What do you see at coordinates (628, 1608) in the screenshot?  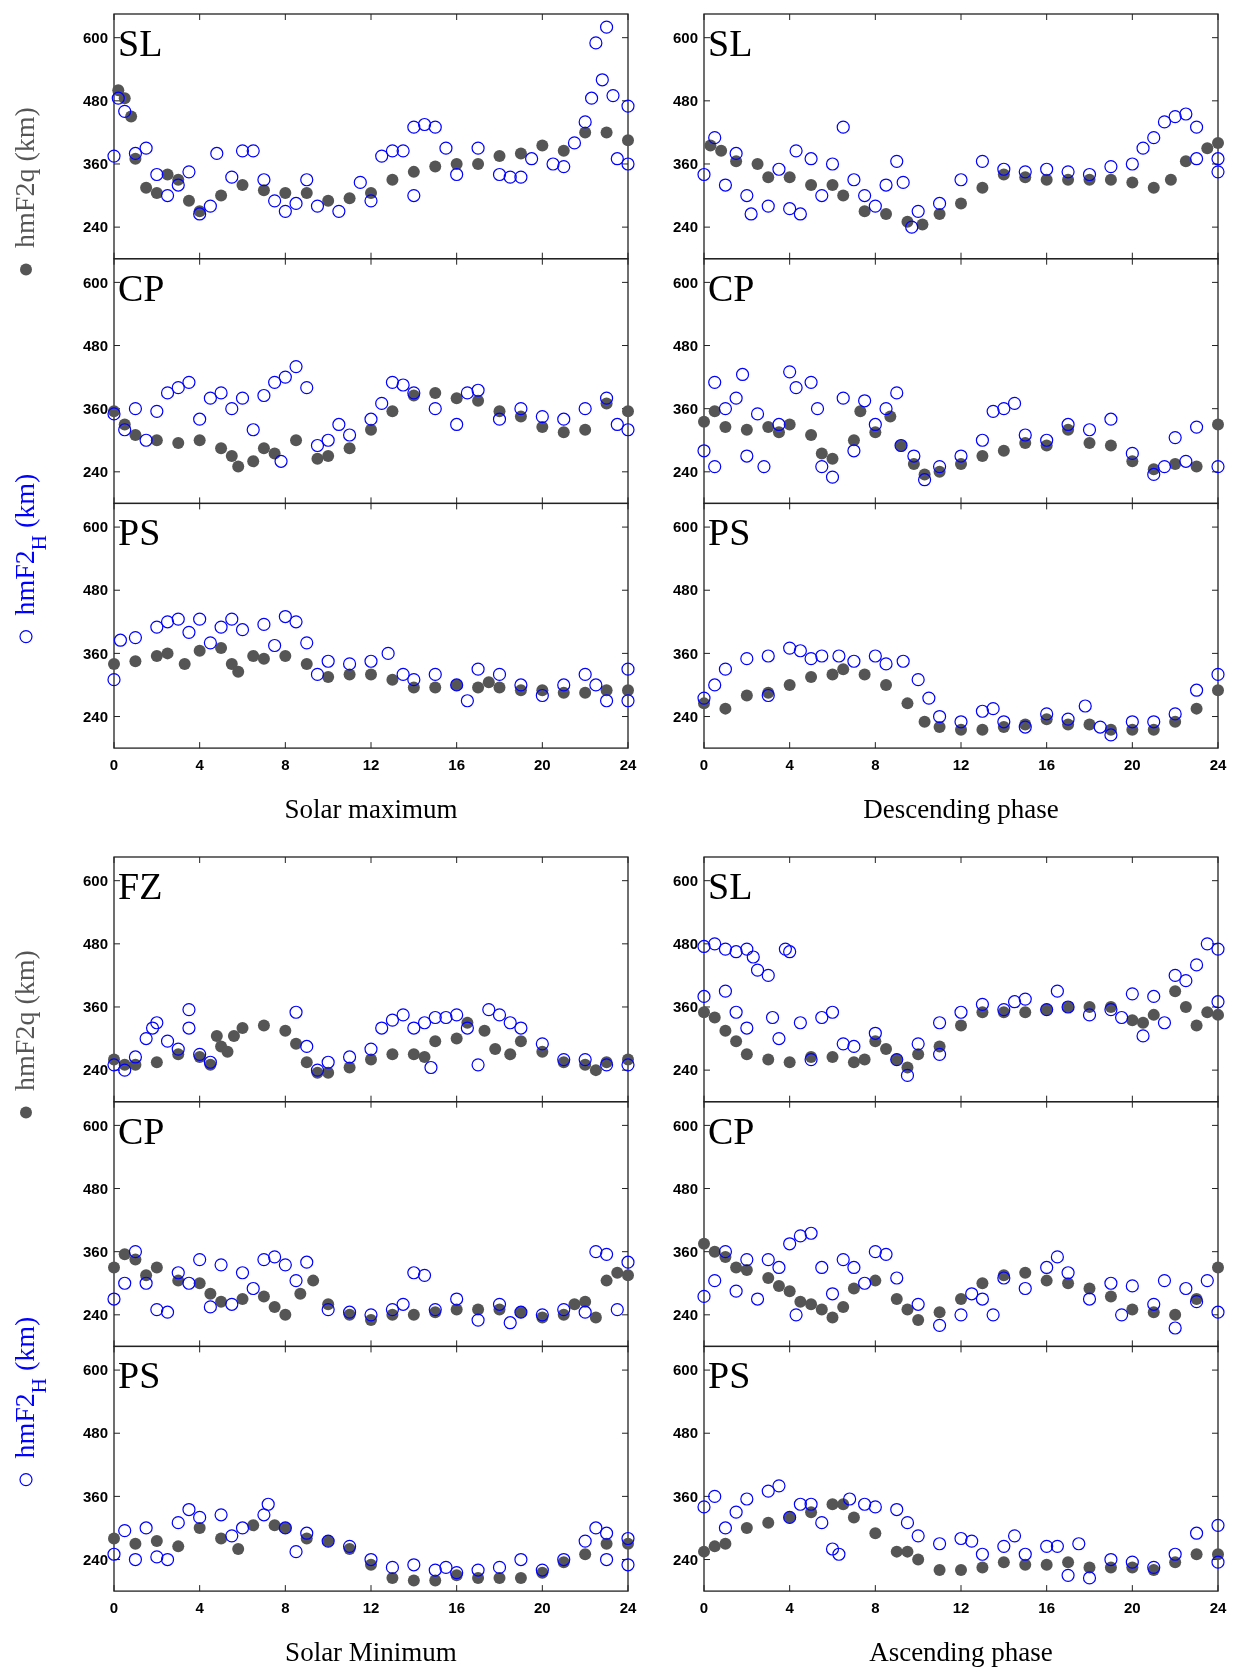 I see `x-tick-label: 24` at bounding box center [628, 1608].